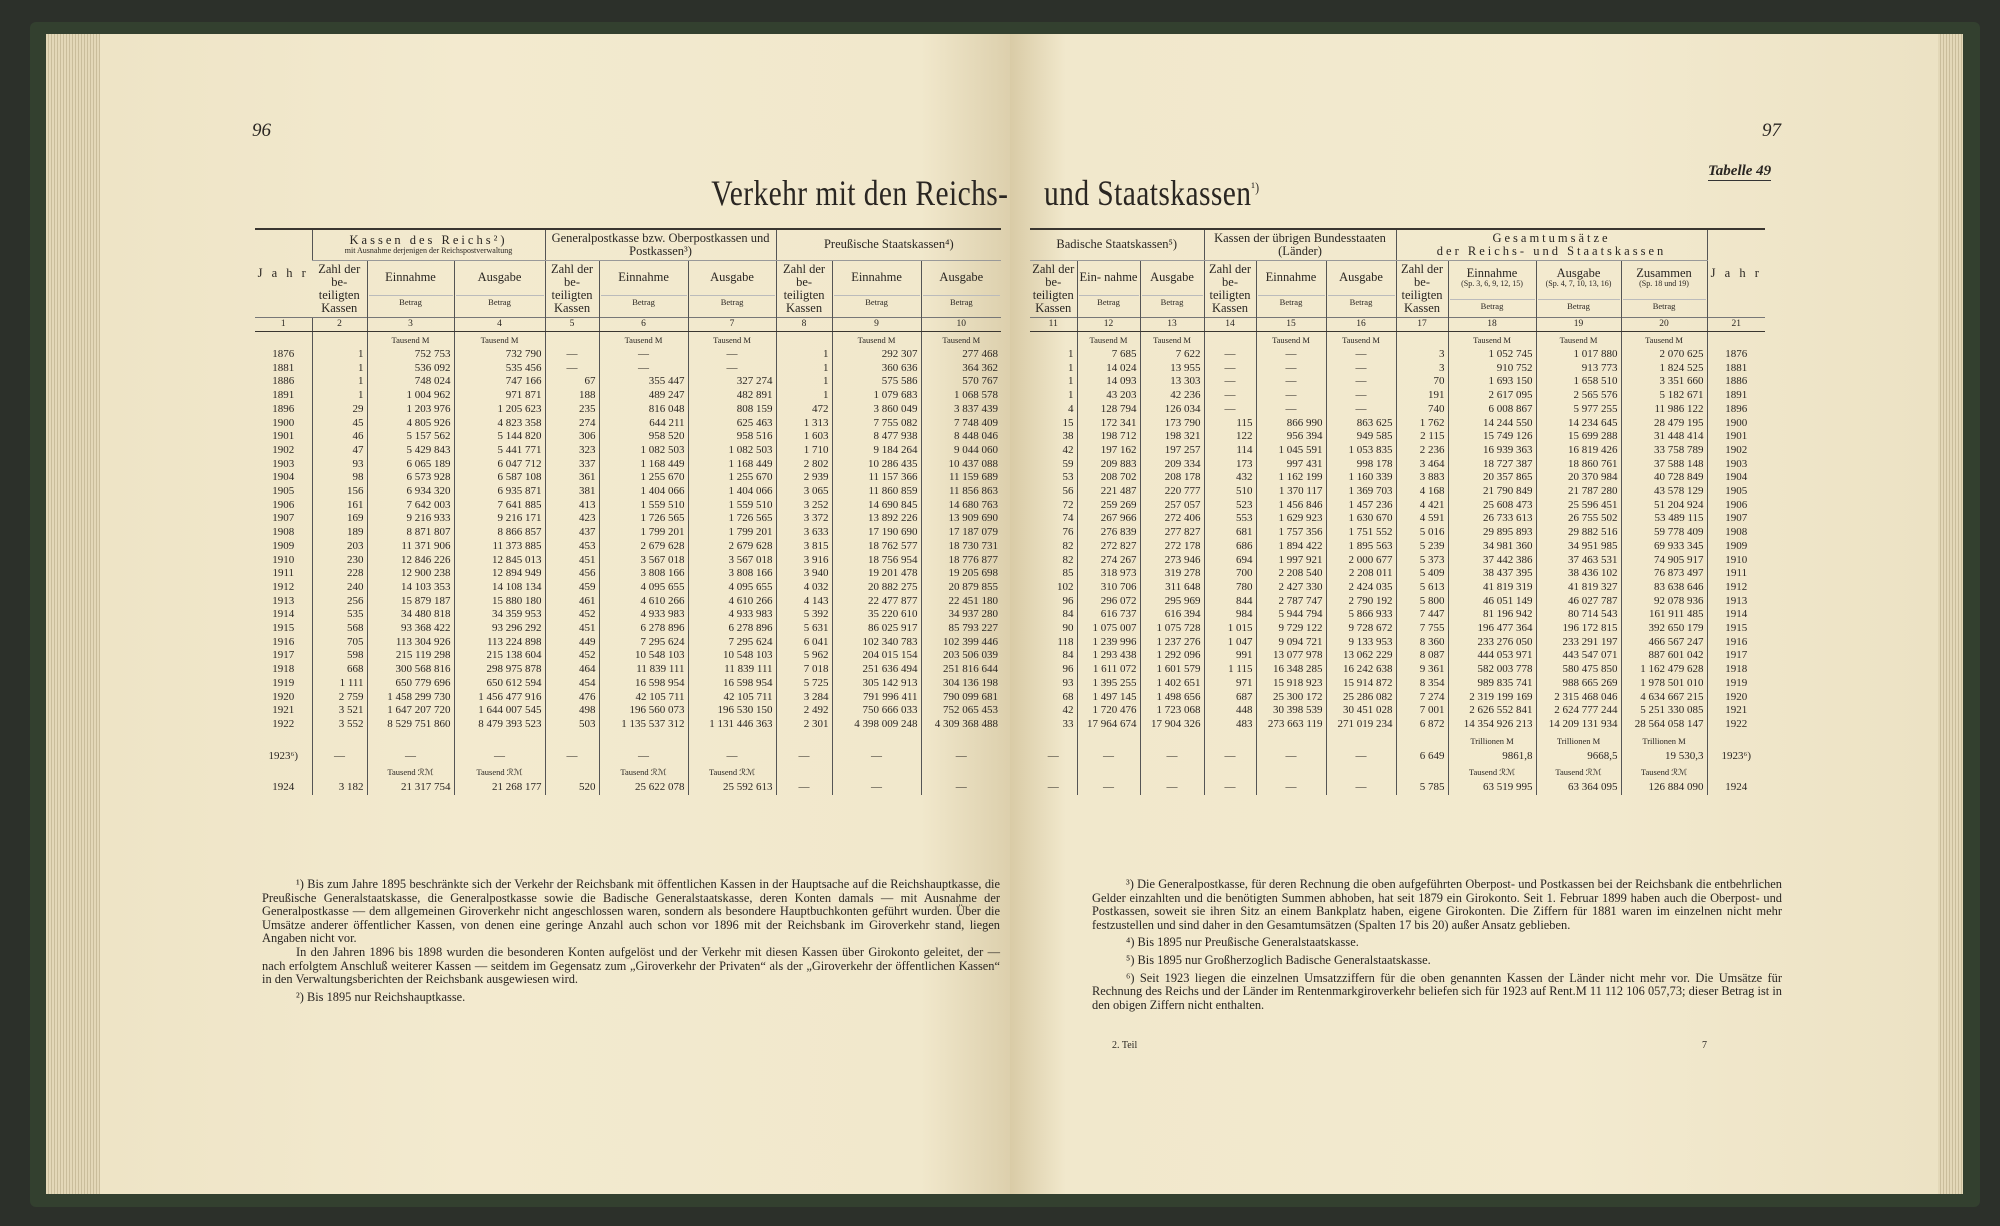  I want to click on table-cell: 43 578 129, so click(1664, 492).